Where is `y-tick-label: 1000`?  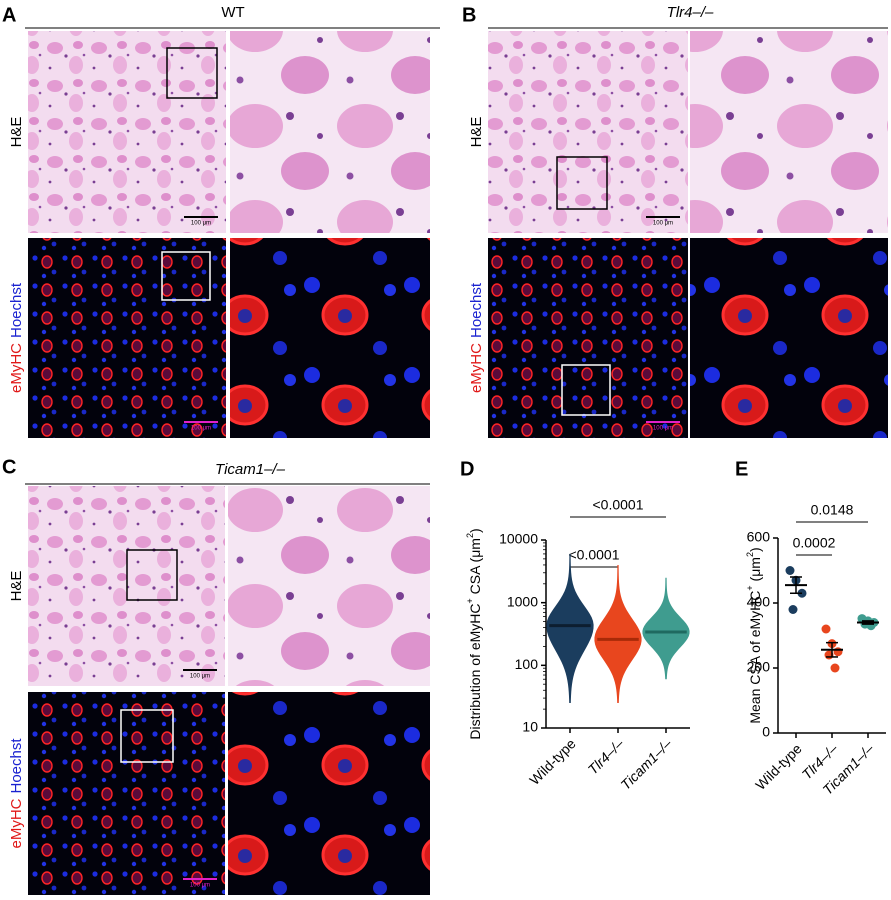 y-tick-label: 1000 is located at coordinates (522, 601).